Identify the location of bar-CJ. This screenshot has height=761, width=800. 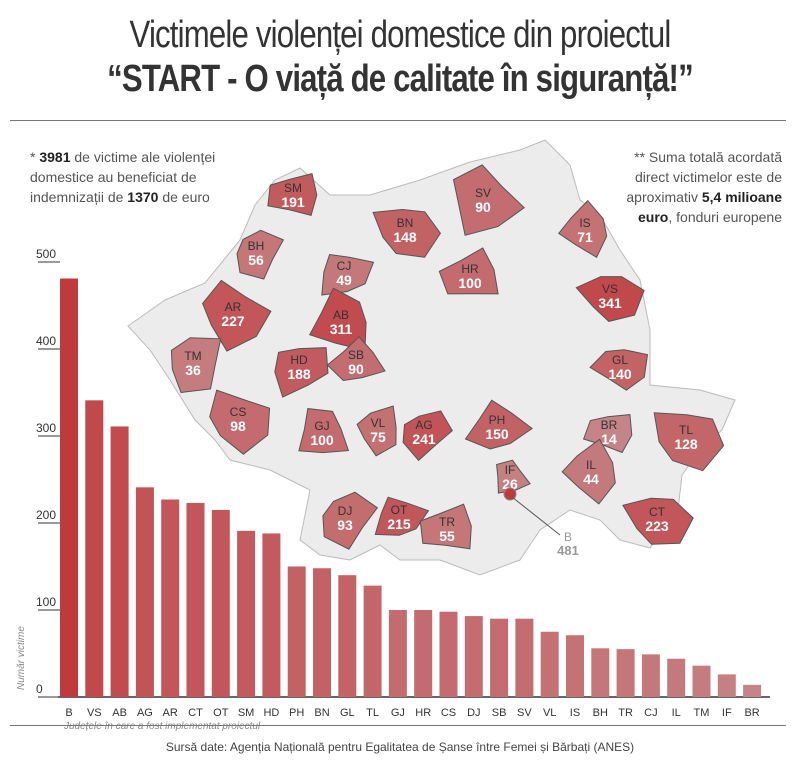
(650, 675).